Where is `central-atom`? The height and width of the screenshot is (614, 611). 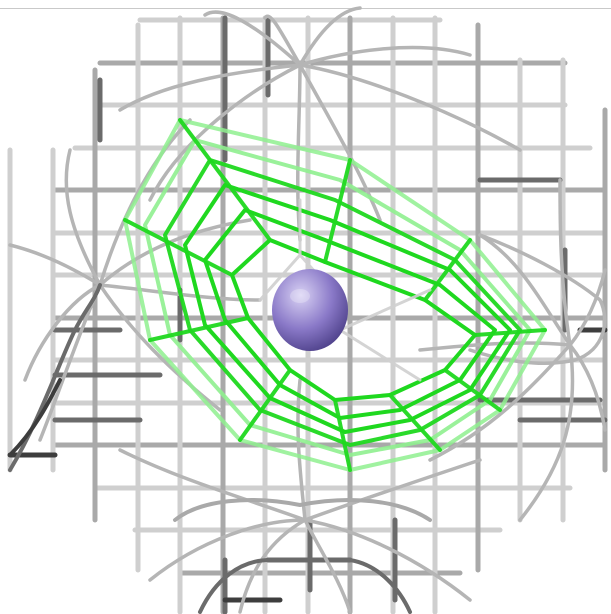 central-atom is located at coordinates (310, 310).